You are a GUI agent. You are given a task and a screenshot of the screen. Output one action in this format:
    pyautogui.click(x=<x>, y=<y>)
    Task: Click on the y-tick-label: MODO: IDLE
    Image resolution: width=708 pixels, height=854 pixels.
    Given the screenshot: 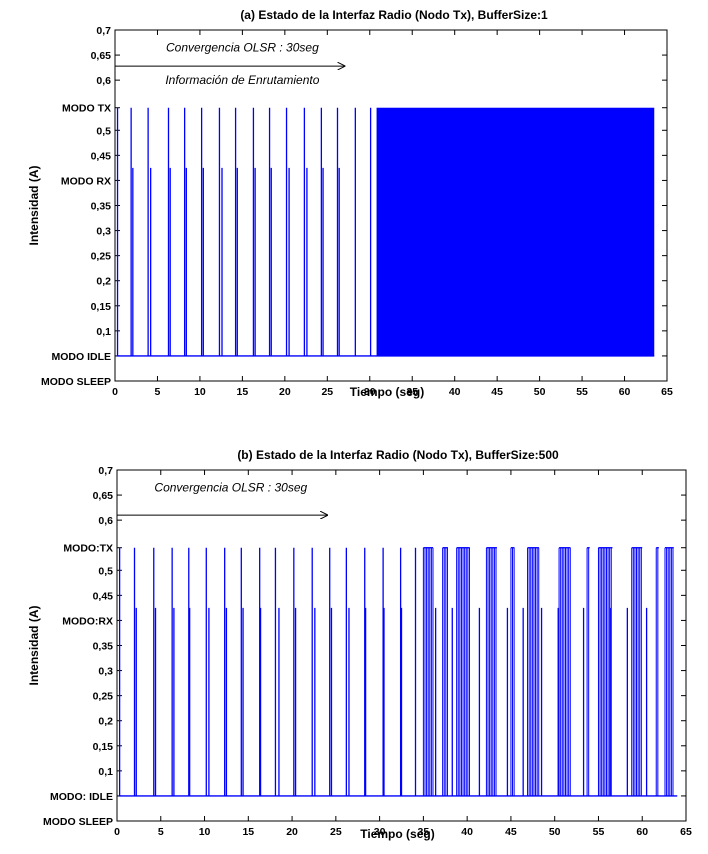 What is the action you would take?
    pyautogui.click(x=81, y=797)
    